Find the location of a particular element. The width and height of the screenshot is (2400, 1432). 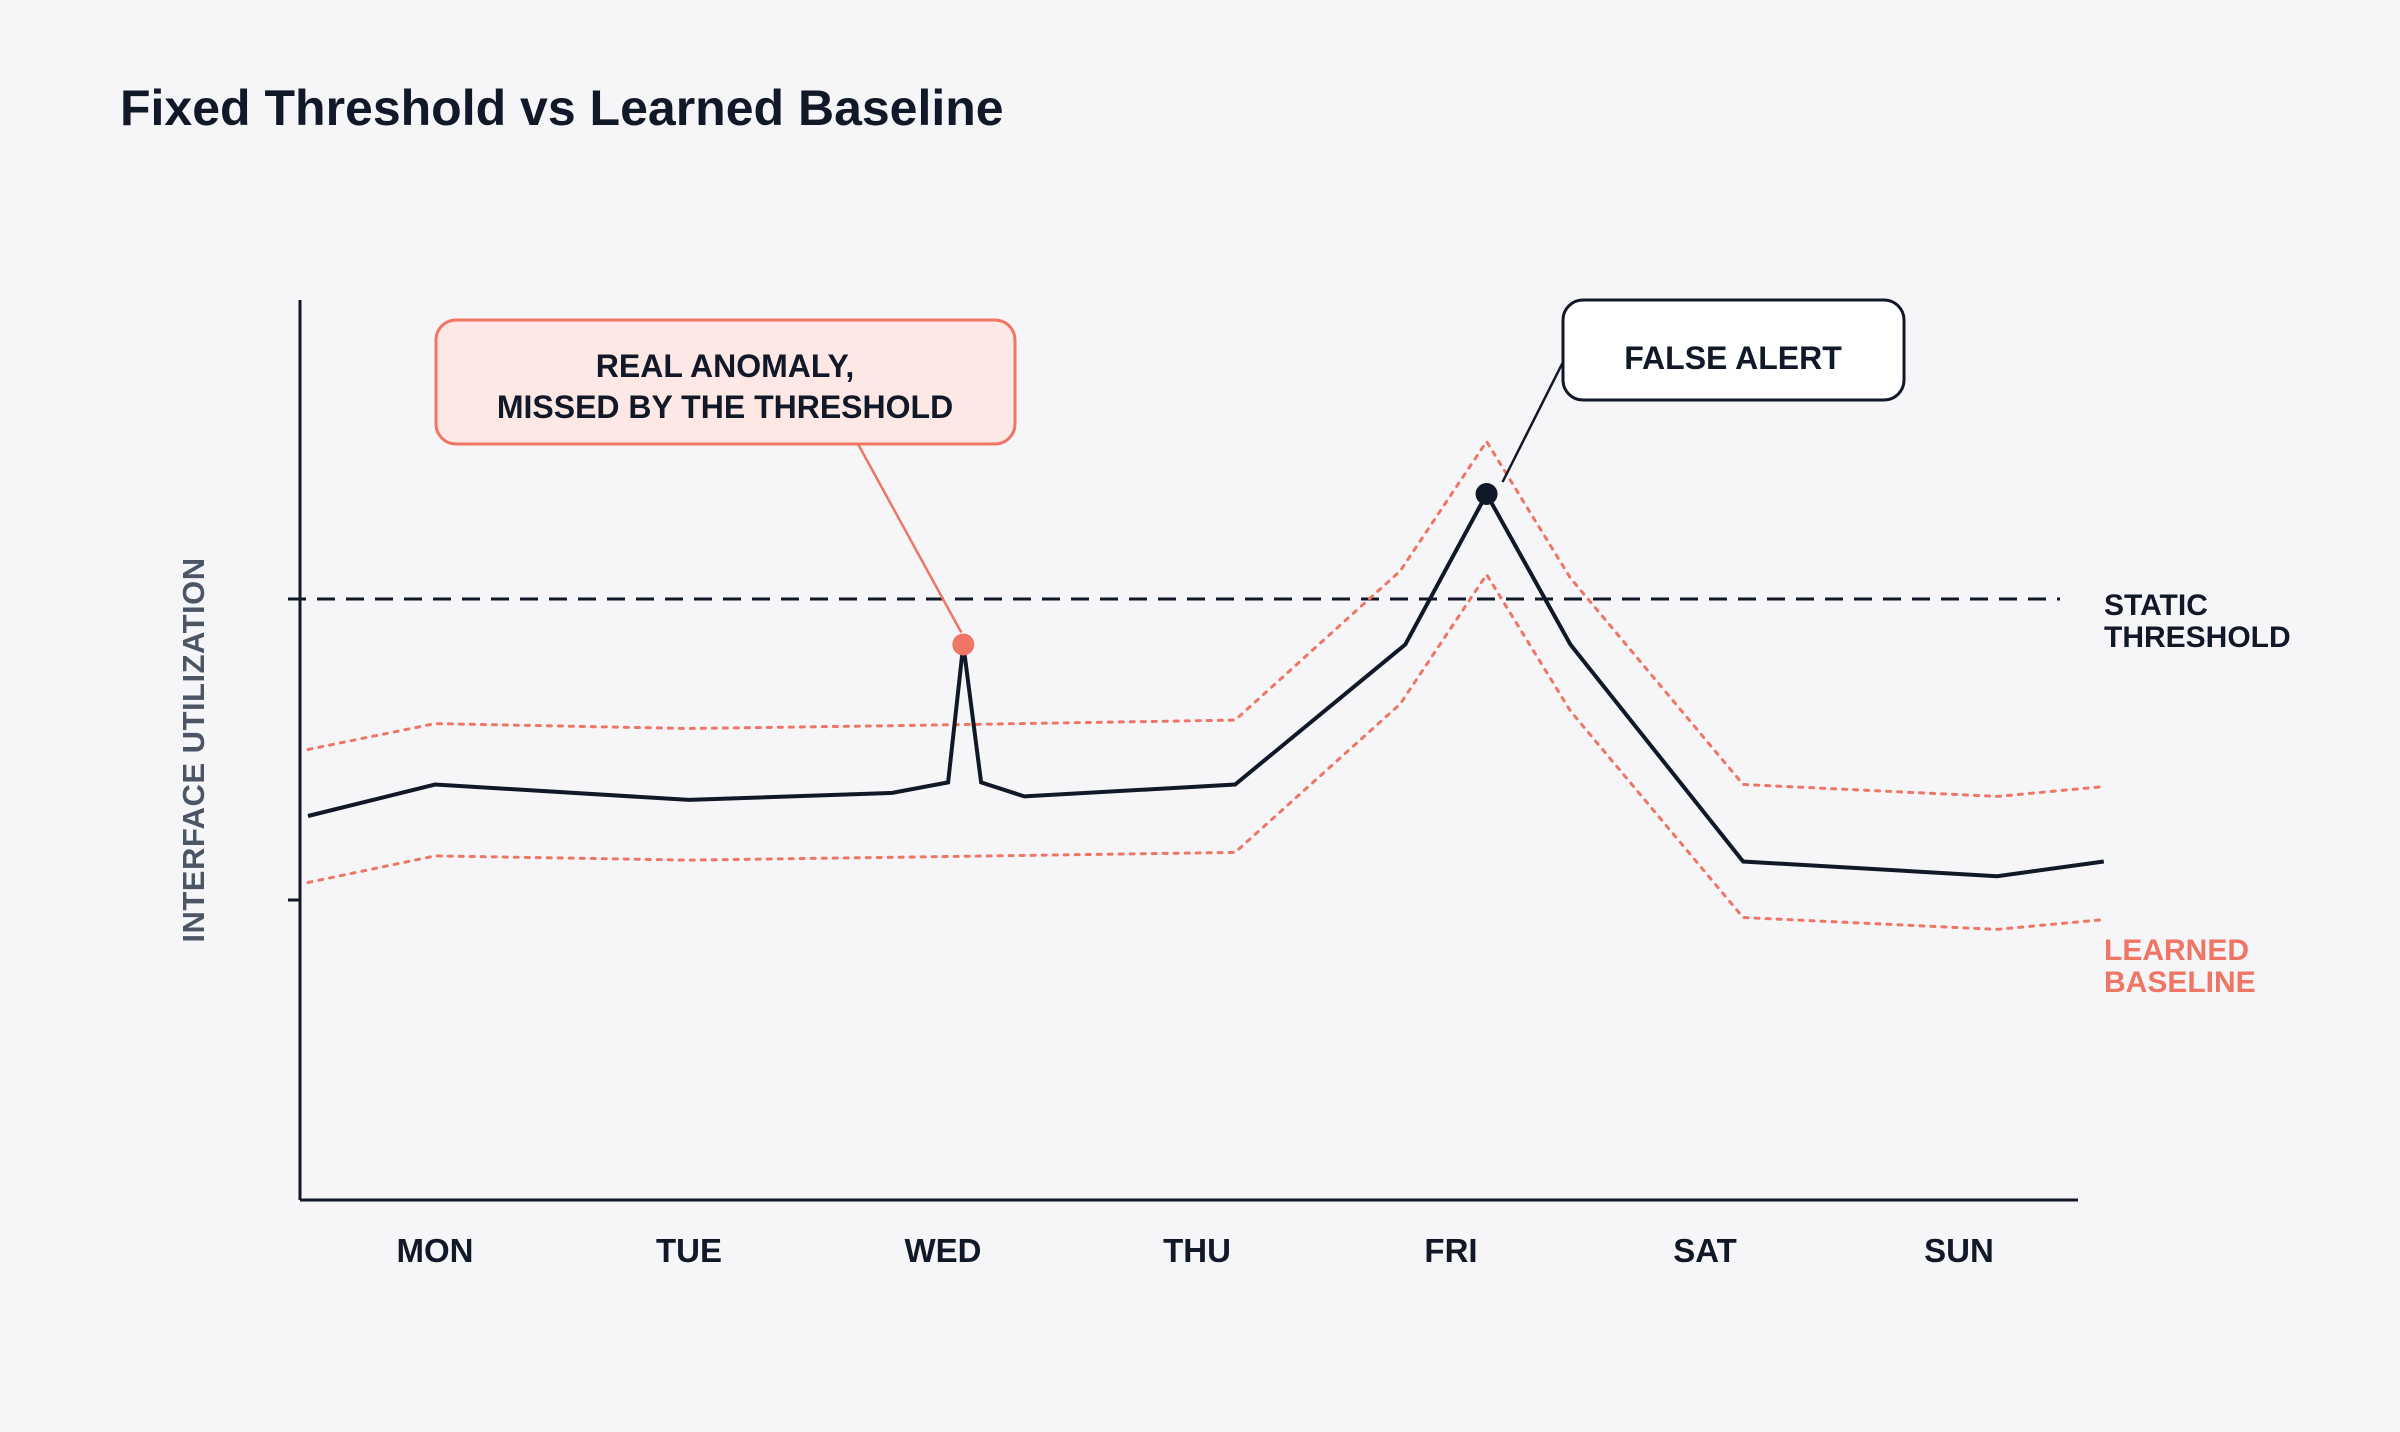

baseline-label-line2: BASELINE is located at coordinates (2180, 982).